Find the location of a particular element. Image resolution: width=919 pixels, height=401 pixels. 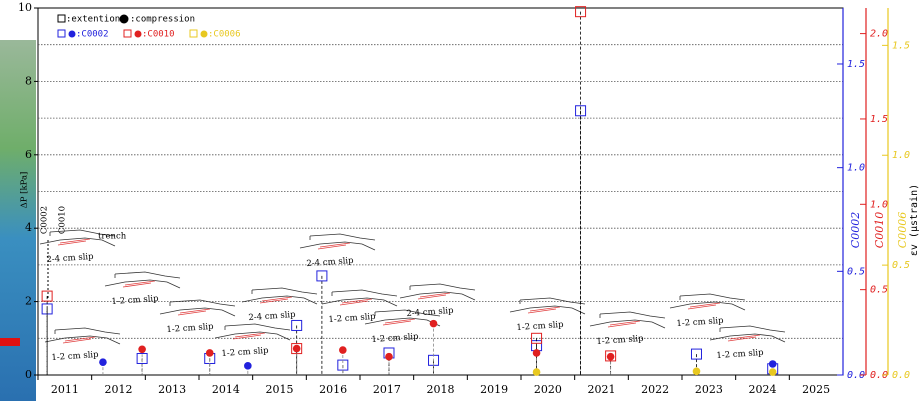

x-tick-label: 2020 is located at coordinates (548, 389).